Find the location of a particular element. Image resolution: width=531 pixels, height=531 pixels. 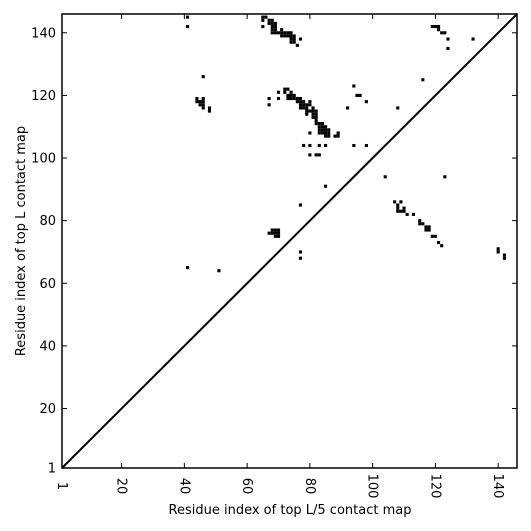

x-tick-label: 100 is located at coordinates (372, 486).